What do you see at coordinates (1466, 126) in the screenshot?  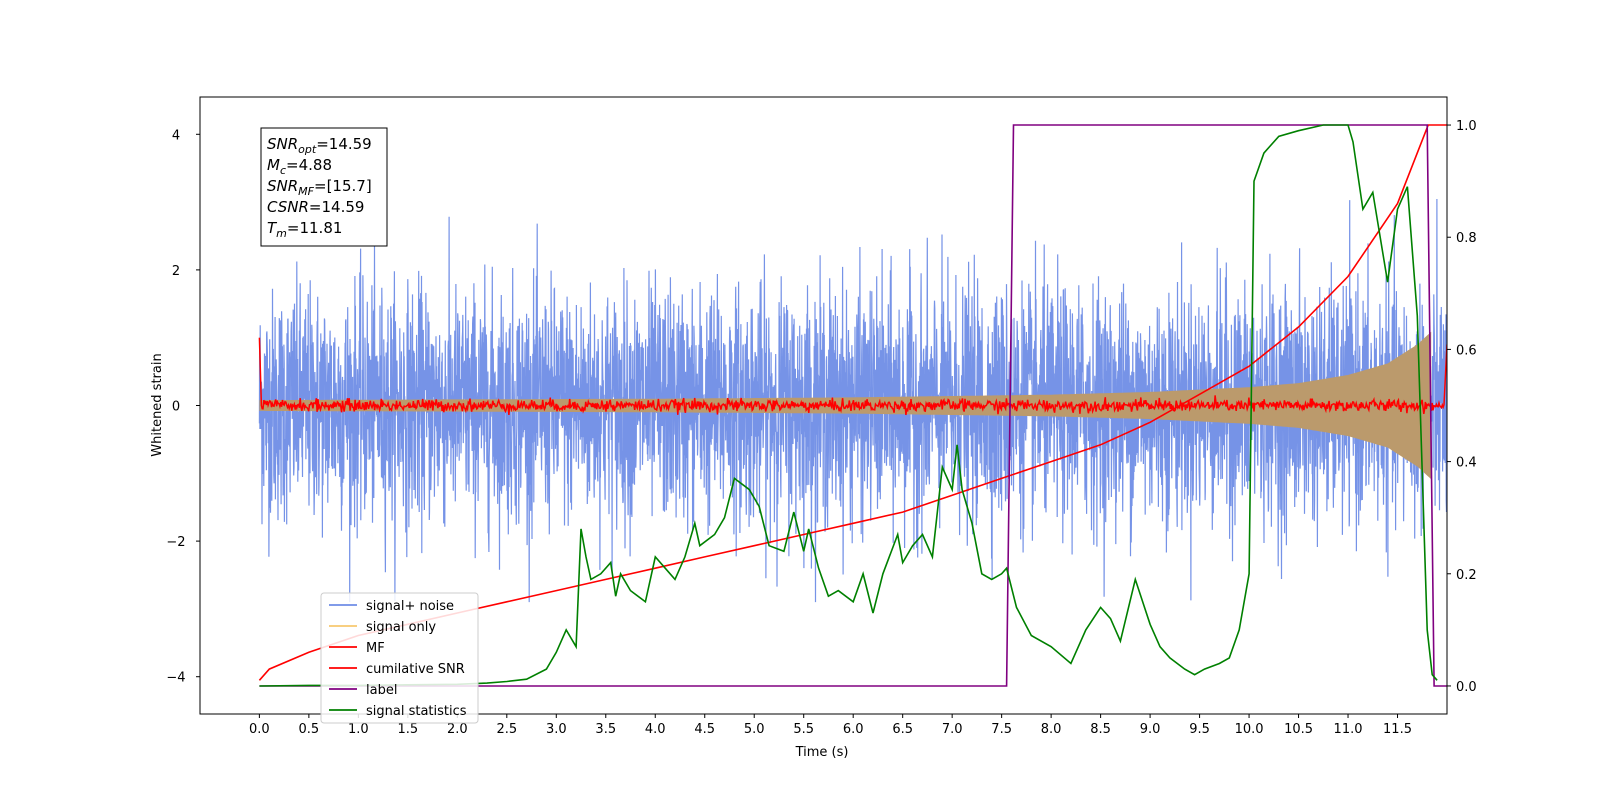 I see `y2-tick-label: 1.0` at bounding box center [1466, 126].